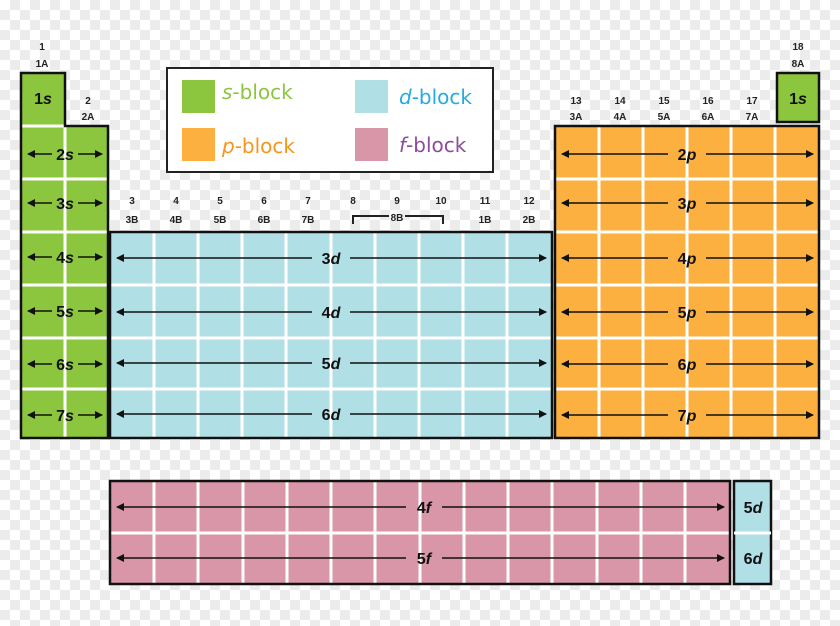 Image resolution: width=840 pixels, height=626 pixels. I want to click on group-8b-alt: 8B, so click(397, 218).